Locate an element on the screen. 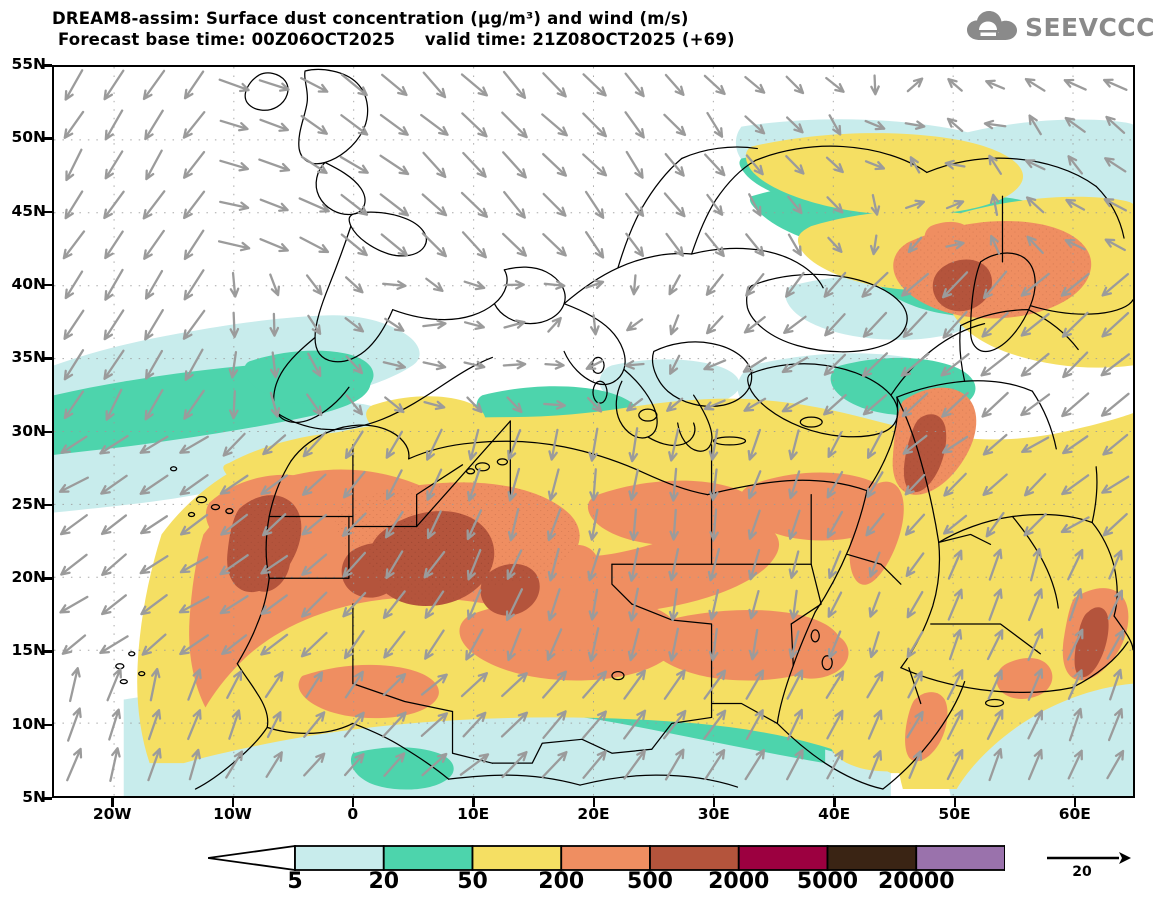 The height and width of the screenshot is (907, 1165). colorbar-level-label: 5 is located at coordinates (295, 881).